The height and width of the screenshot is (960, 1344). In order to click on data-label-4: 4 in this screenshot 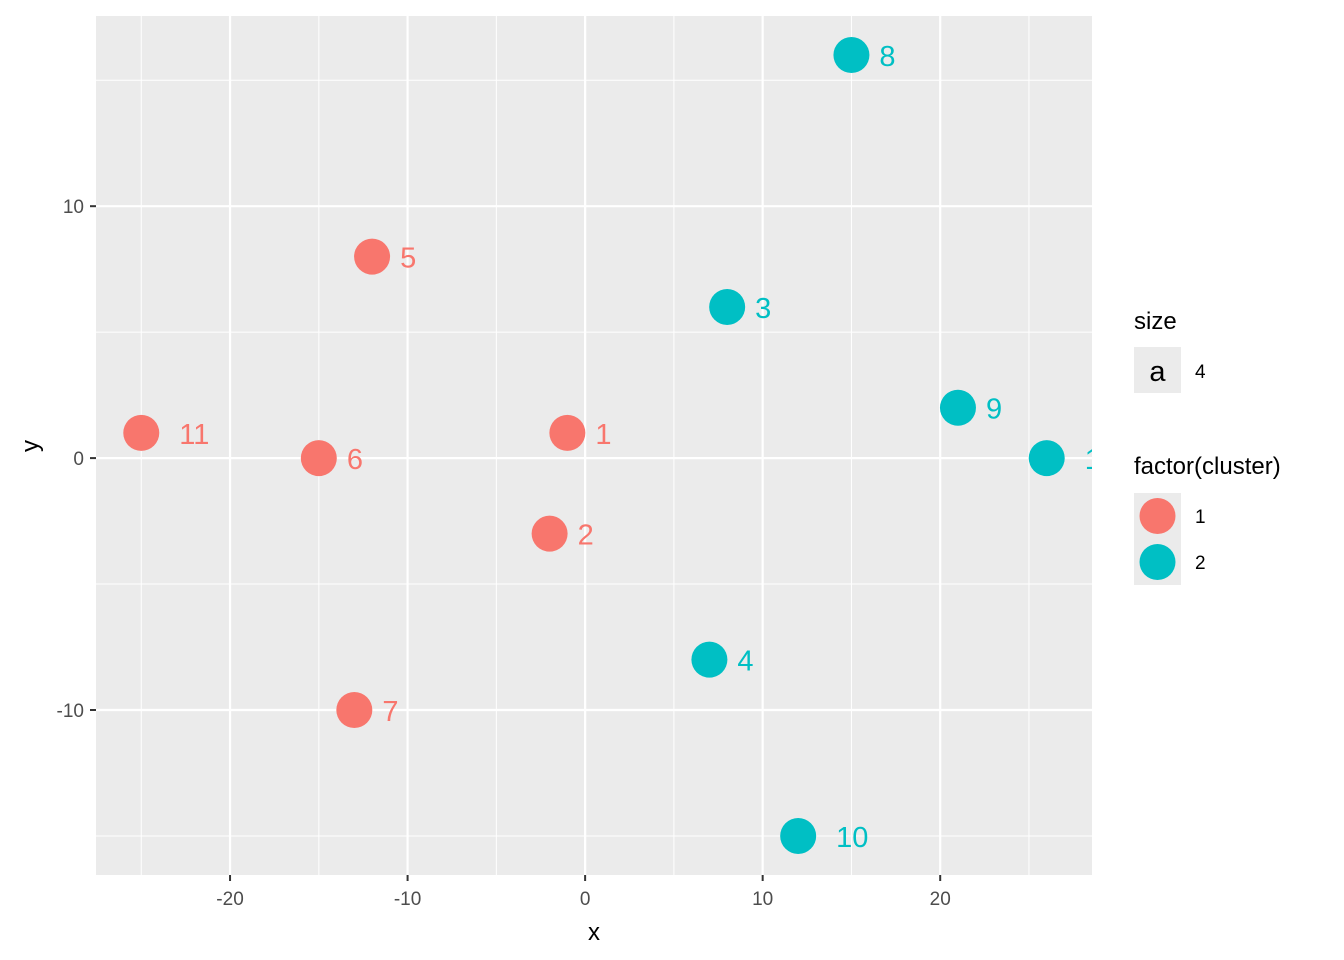, I will do `click(745, 662)`.